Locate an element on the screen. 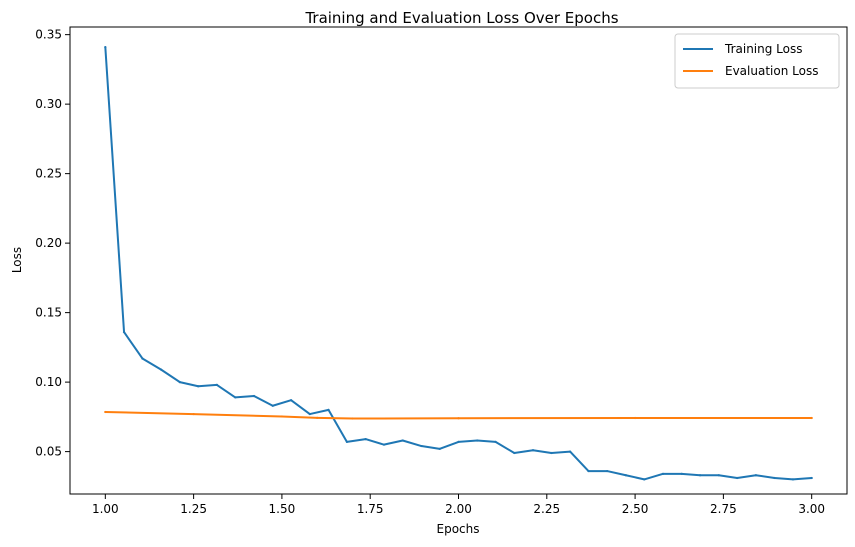 The width and height of the screenshot is (855, 547). y-tick-label: 0.05 is located at coordinates (48, 452).